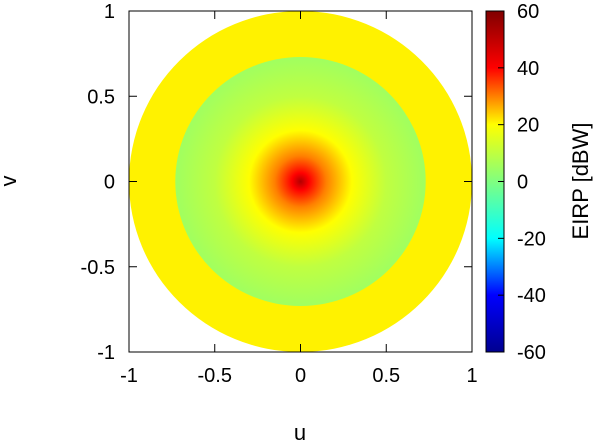 The width and height of the screenshot is (599, 443). I want to click on colorbar-axis: 60 40 20 0 -20 -40 -60, so click(522, 182).